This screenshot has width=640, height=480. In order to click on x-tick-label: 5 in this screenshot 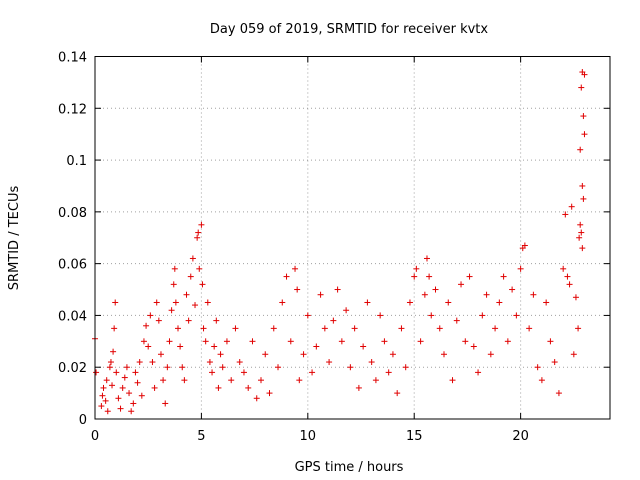, I will do `click(201, 436)`.